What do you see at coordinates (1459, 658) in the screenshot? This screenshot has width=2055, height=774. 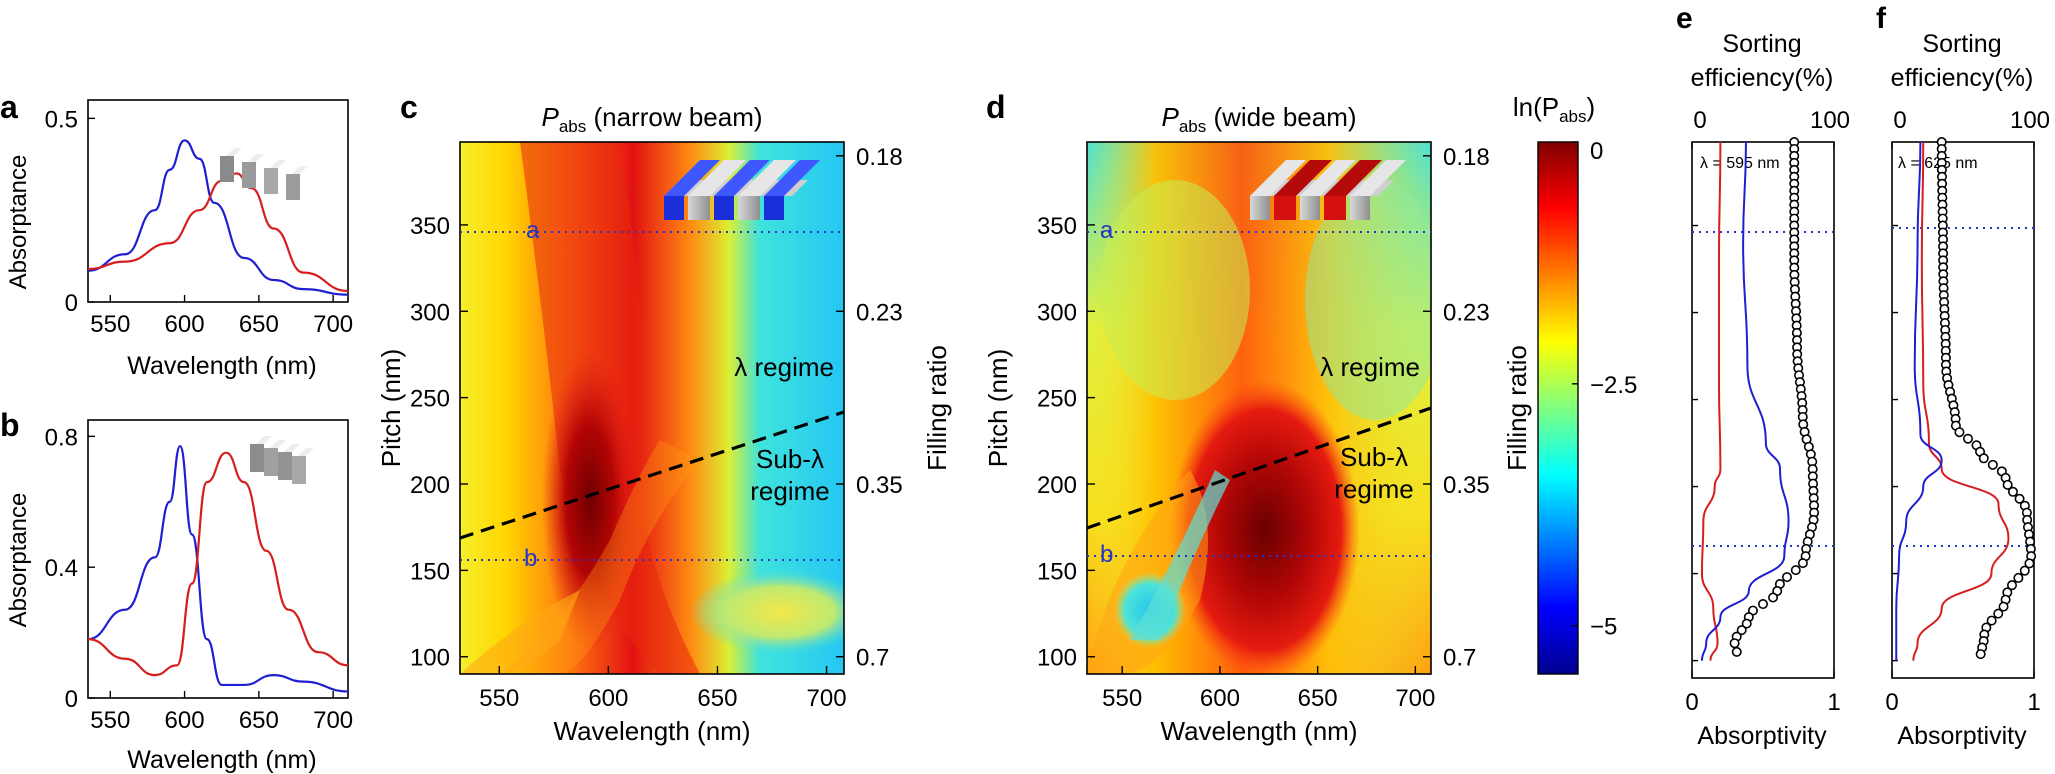 I see `y2-tick-label: 0.7` at bounding box center [1459, 658].